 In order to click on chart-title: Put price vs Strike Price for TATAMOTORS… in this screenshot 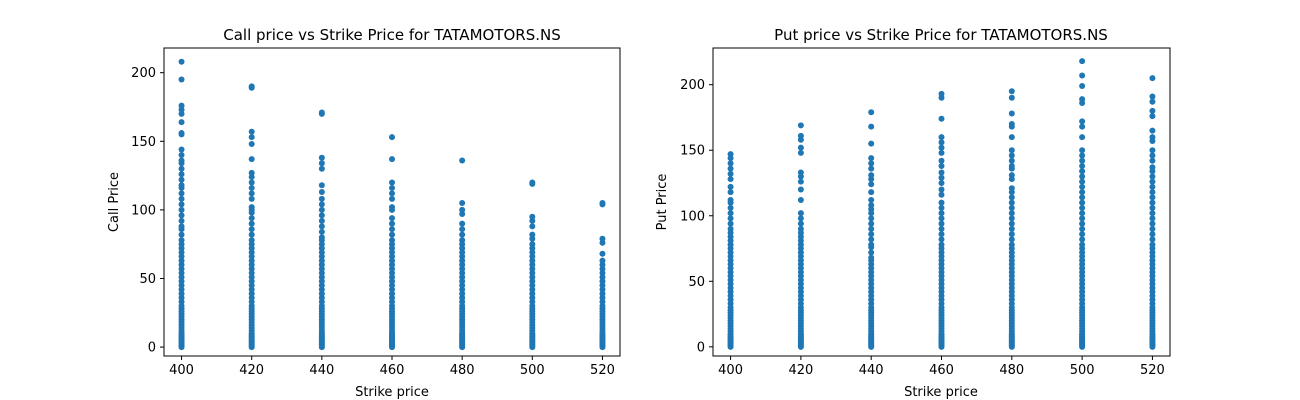, I will do `click(941, 35)`.